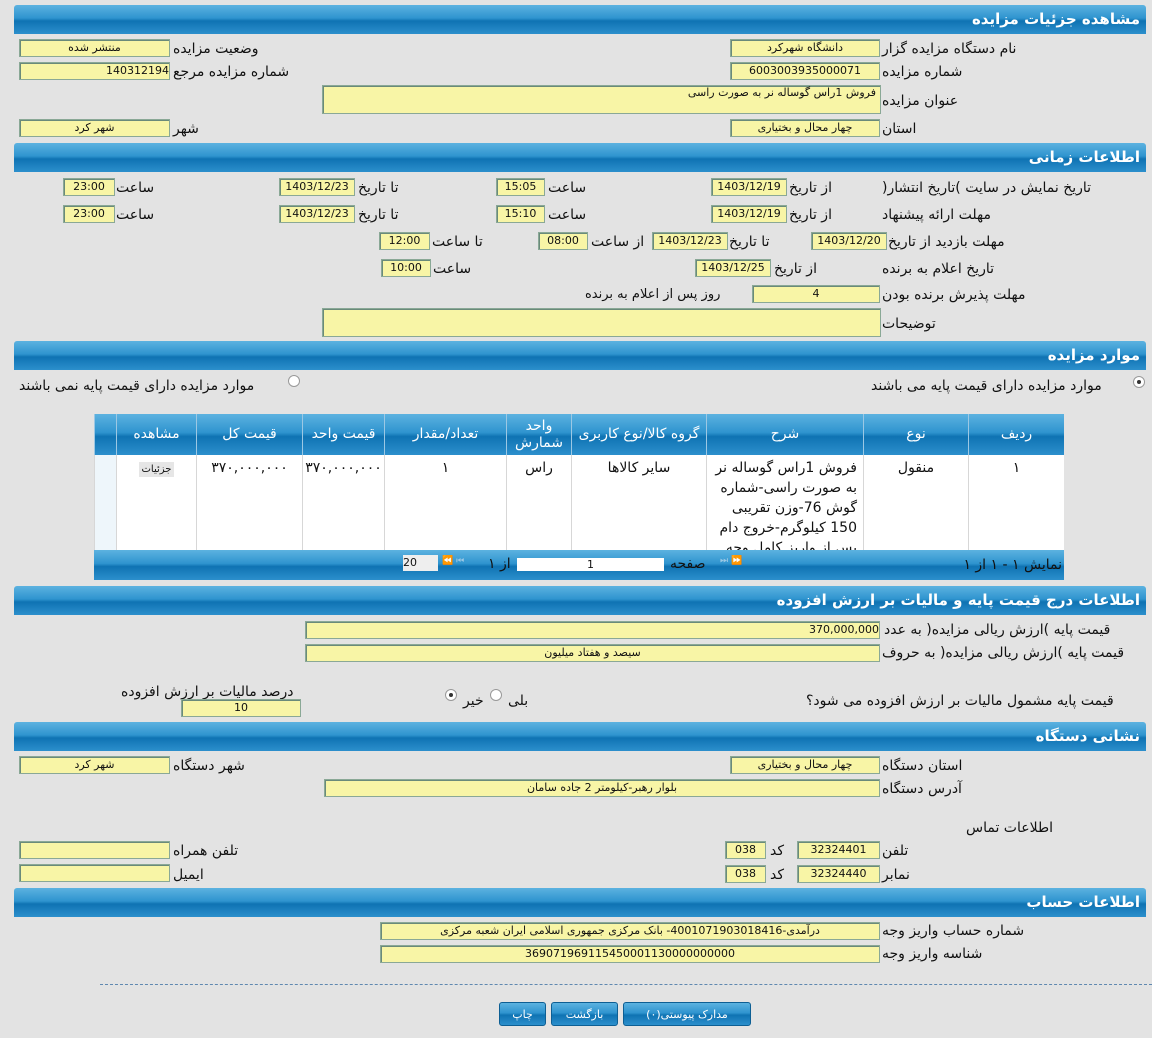  What do you see at coordinates (733, 268) in the screenshot?
I see `winner-date: 1403/12/25` at bounding box center [733, 268].